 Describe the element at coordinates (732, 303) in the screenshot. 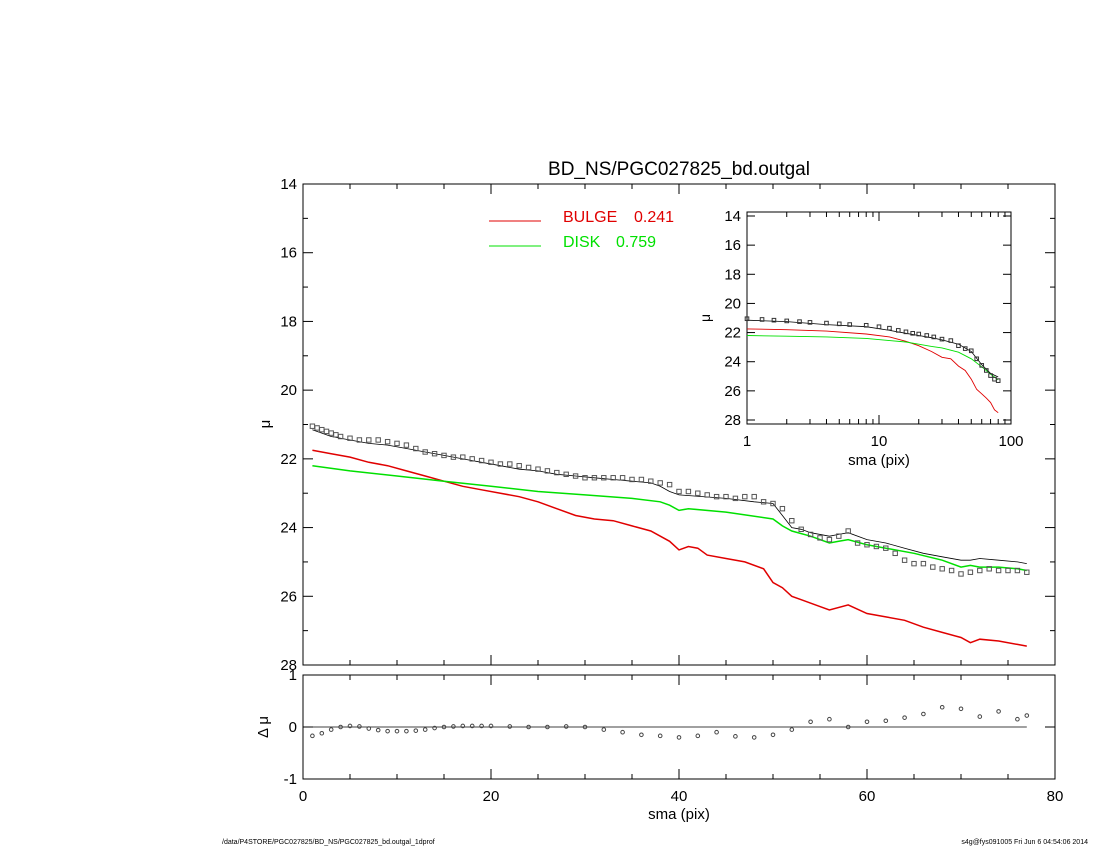

I see `inset-y-tick-label: 20` at that location.